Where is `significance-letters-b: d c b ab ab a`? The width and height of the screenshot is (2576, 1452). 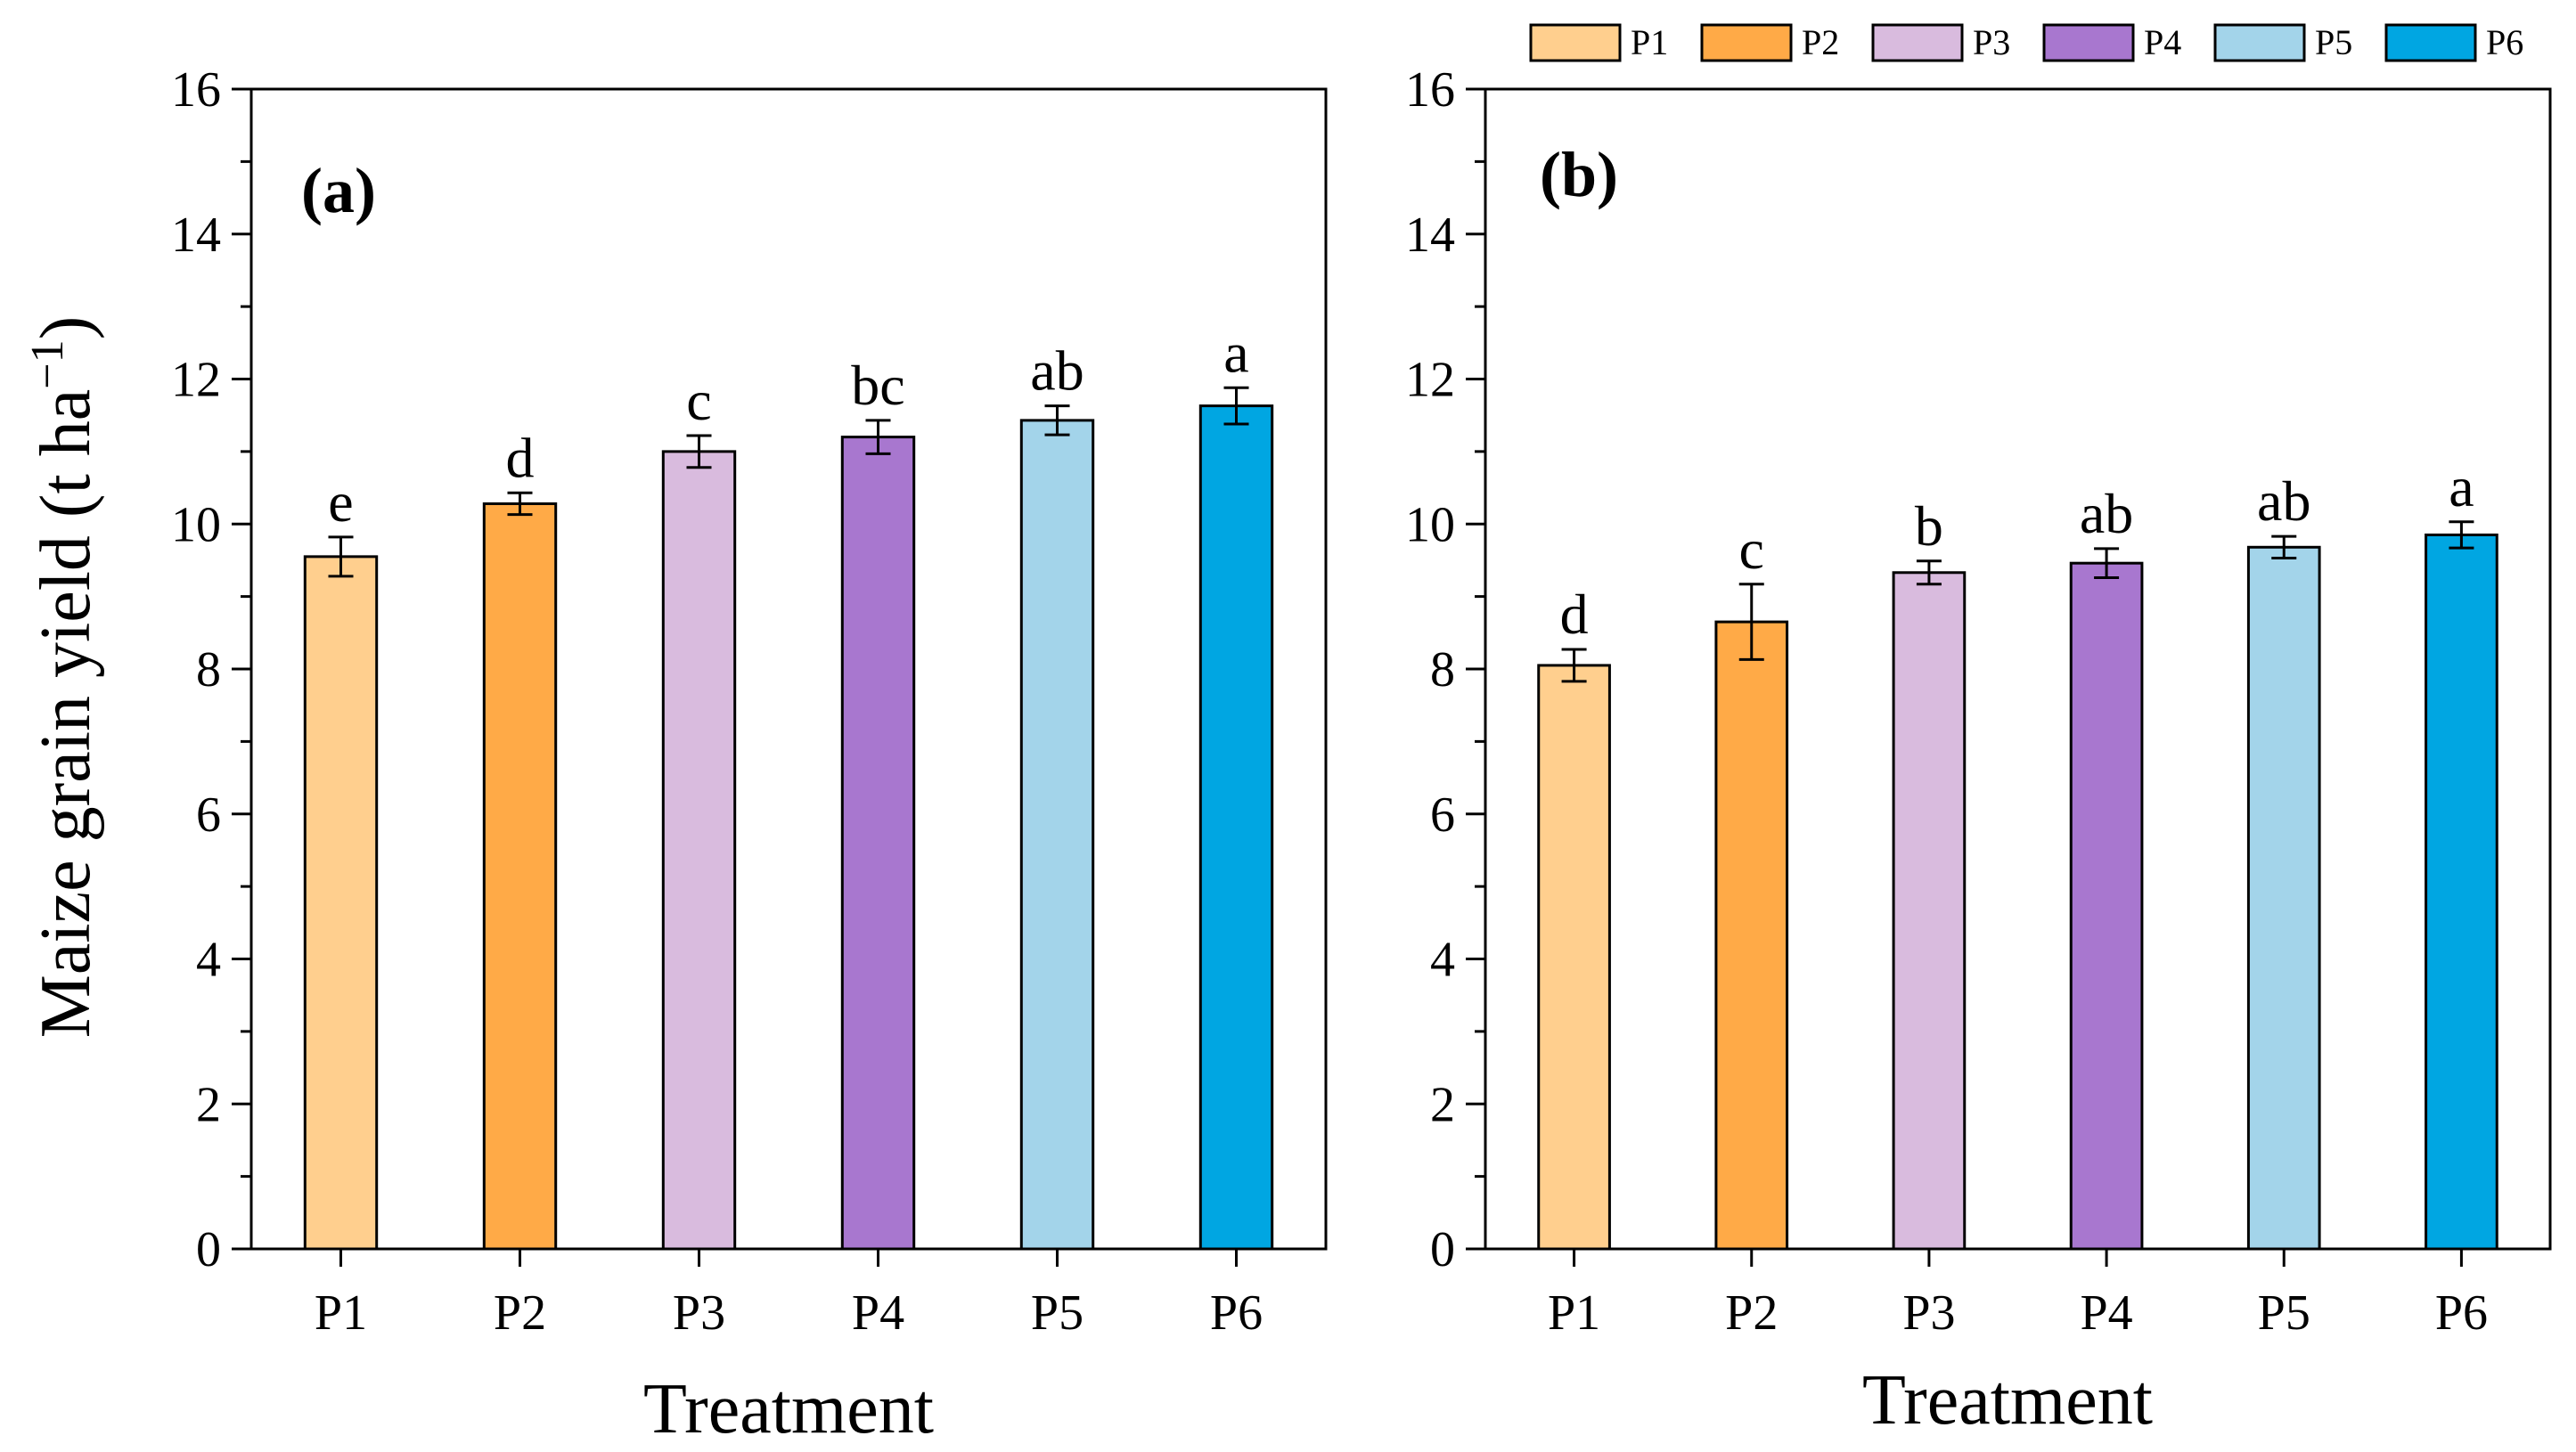 significance-letters-b: d c b ab ab a is located at coordinates (2017, 550).